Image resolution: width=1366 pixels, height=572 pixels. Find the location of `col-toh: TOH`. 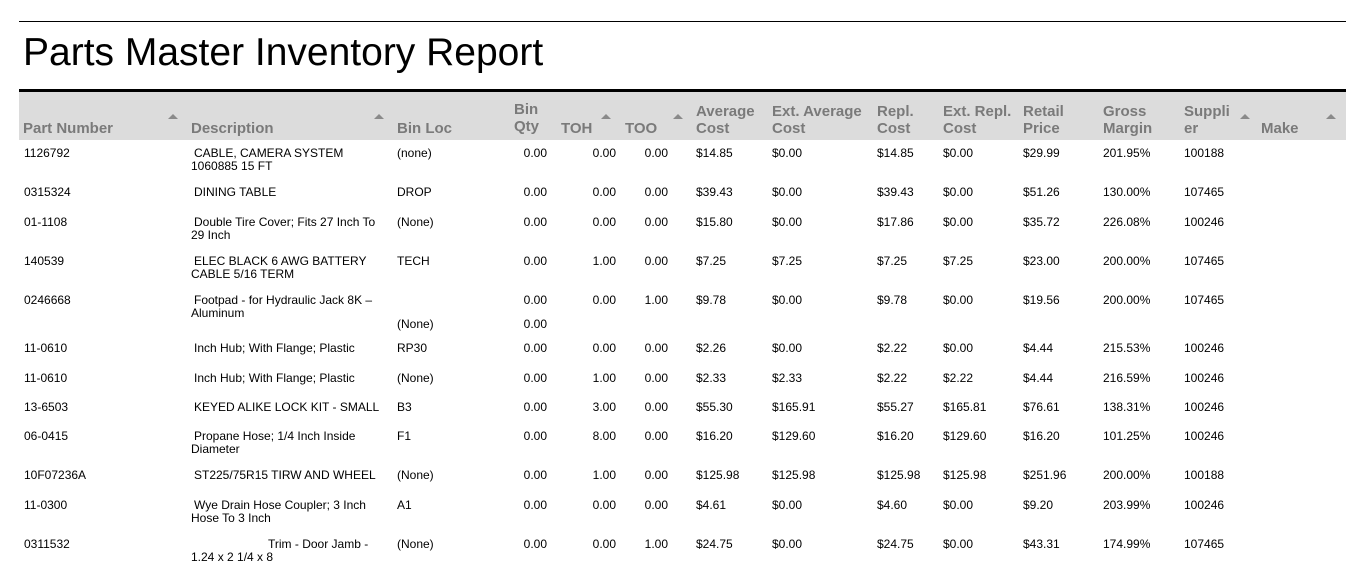

col-toh: TOH is located at coordinates (577, 128).